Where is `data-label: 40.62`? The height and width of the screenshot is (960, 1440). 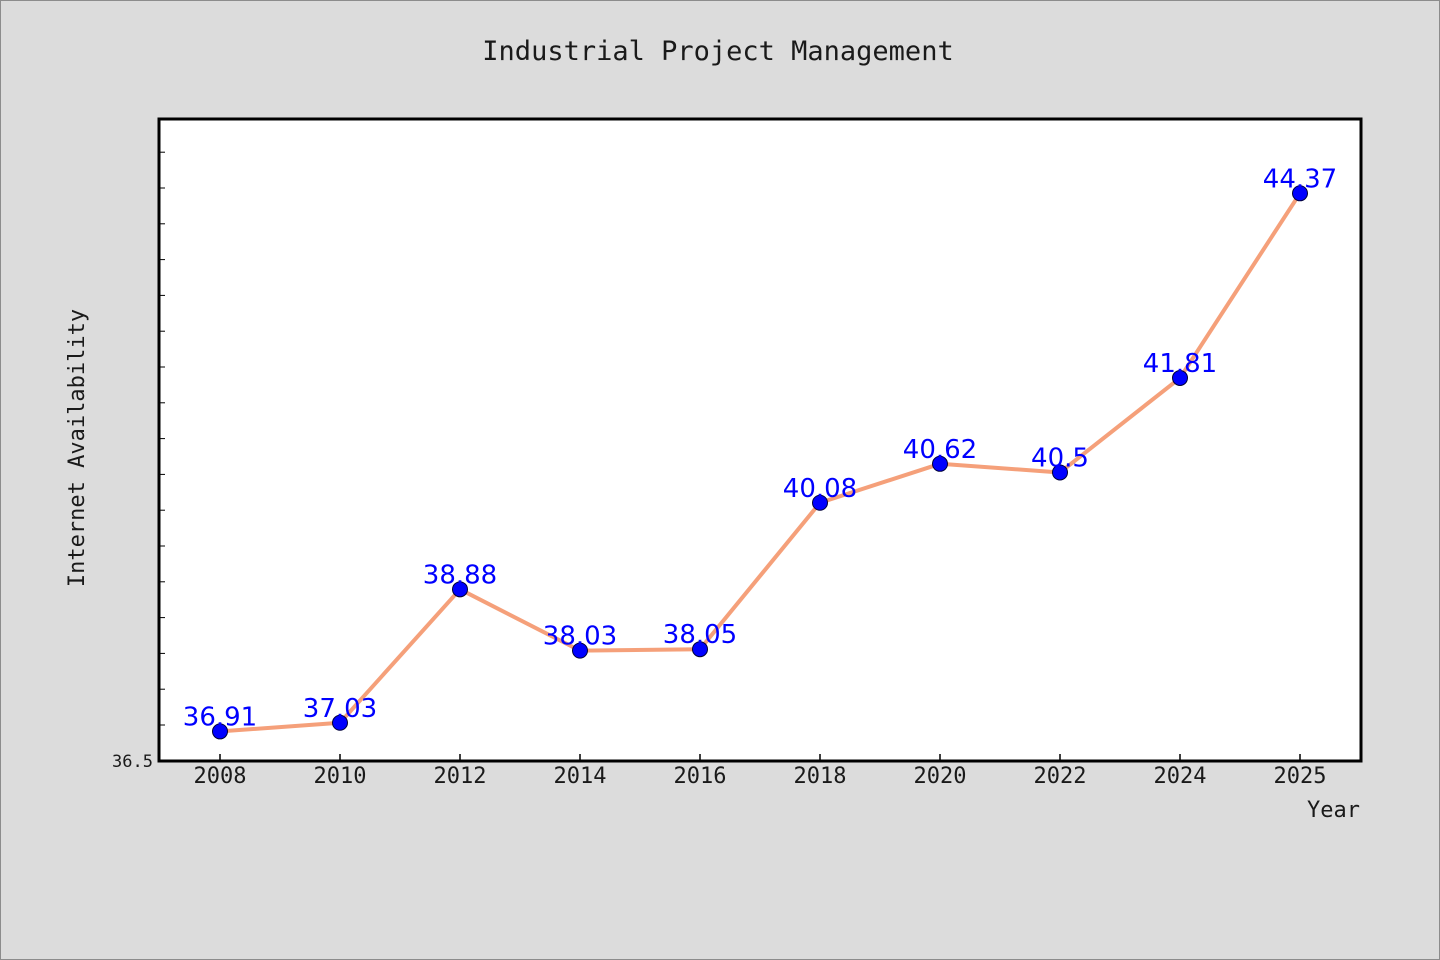
data-label: 40.62 is located at coordinates (940, 450).